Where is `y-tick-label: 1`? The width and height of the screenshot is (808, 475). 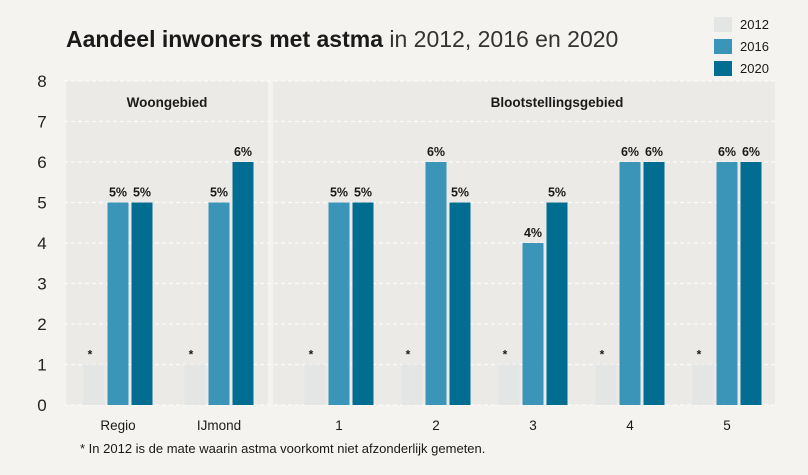 y-tick-label: 1 is located at coordinates (41, 365).